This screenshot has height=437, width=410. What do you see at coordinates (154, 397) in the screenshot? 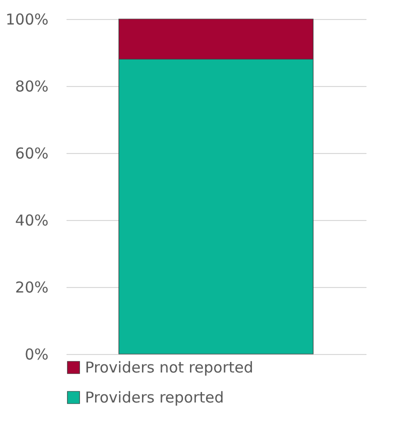
I see `legend-label: Providers reported` at bounding box center [154, 397].